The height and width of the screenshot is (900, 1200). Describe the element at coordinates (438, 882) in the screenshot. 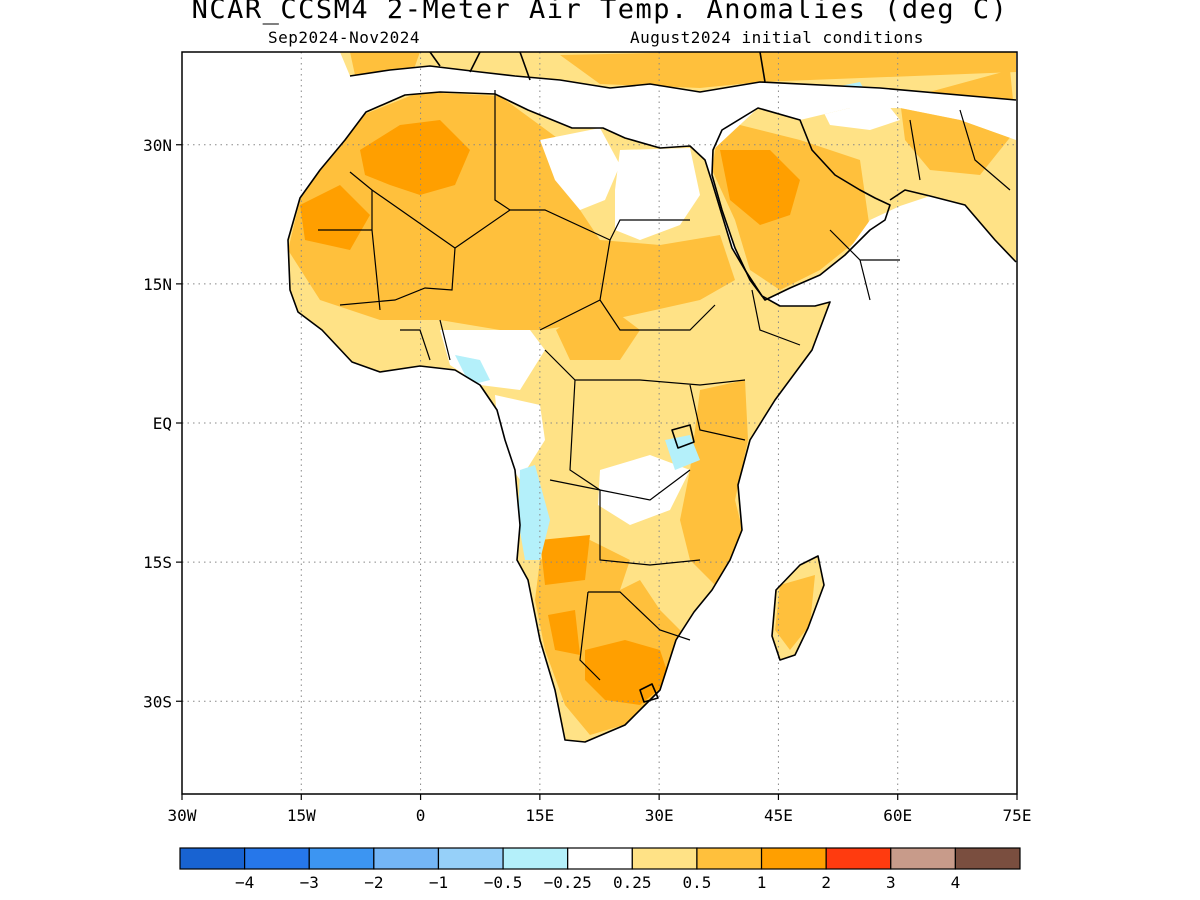

I see `colorbar-label: −1` at that location.